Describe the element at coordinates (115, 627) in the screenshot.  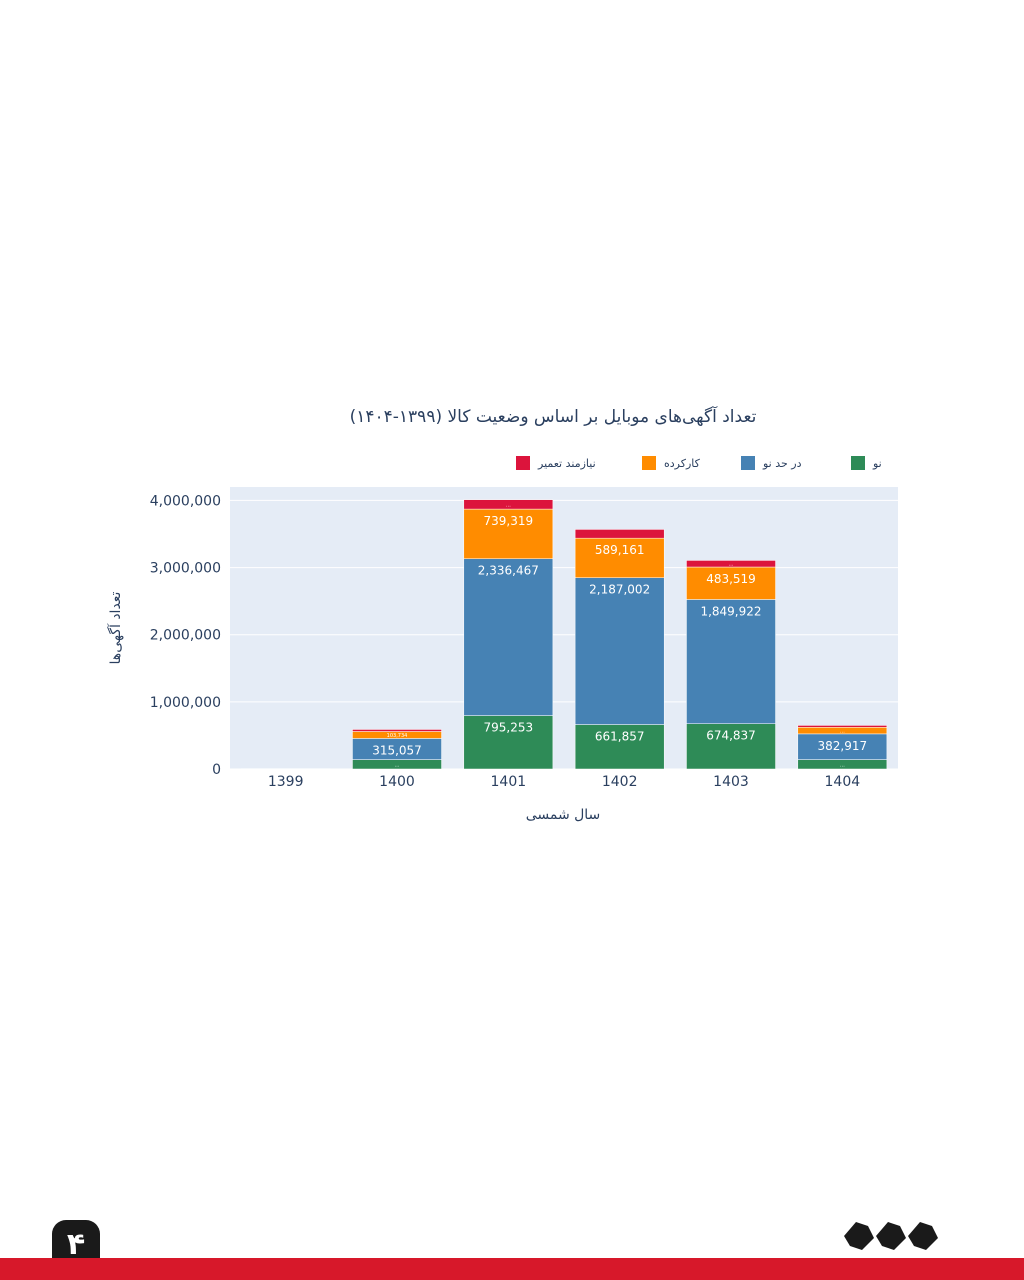
I see `y-axis-label: تعداد آگهی‌ها` at that location.